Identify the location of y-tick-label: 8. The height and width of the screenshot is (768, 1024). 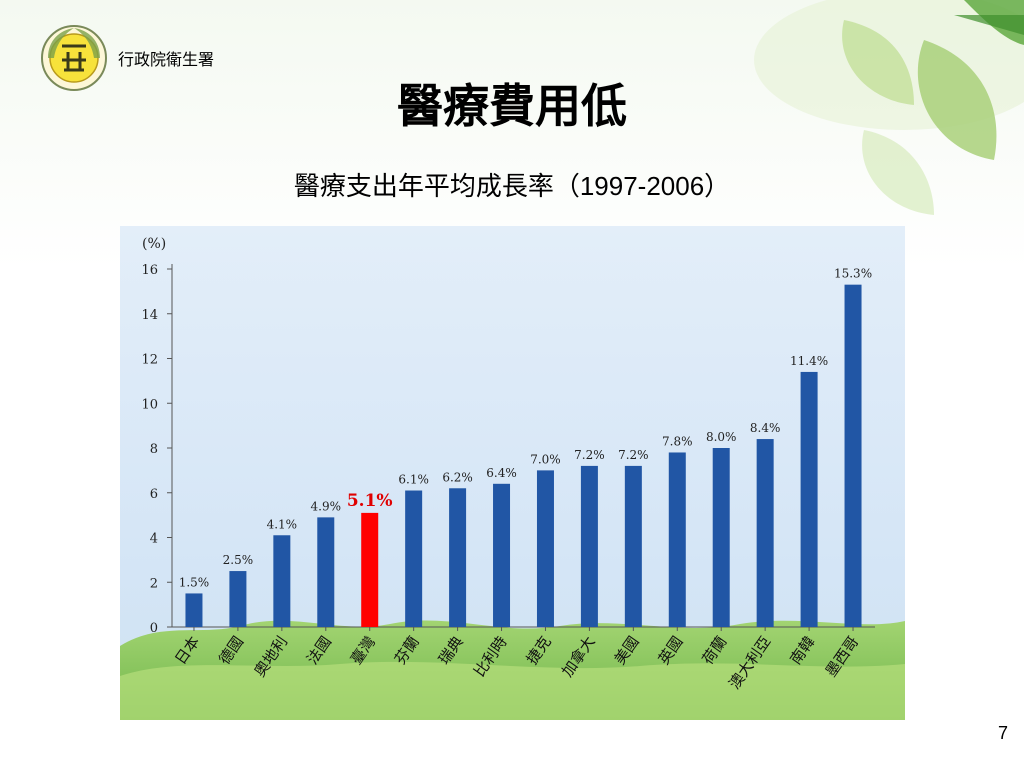
(154, 449).